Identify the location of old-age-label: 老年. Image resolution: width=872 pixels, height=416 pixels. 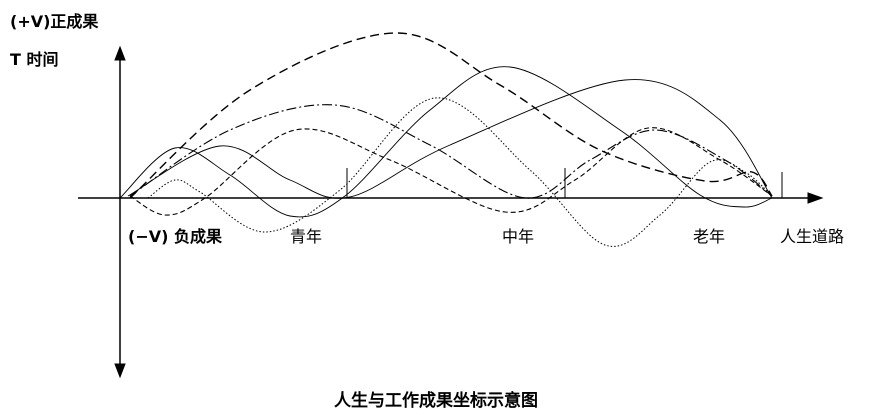
(709, 236).